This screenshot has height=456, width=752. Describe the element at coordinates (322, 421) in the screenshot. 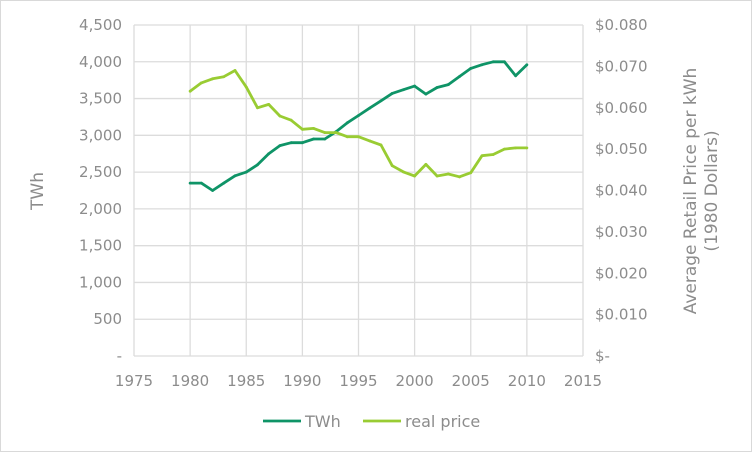

I see `legend-label: TWh` at that location.